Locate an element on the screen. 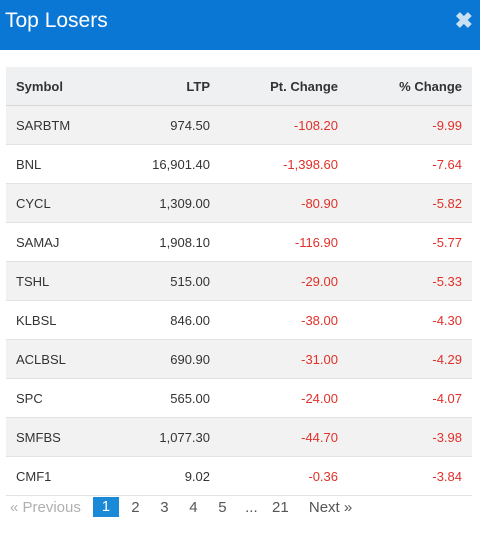  column-header-pct-change: % Change is located at coordinates (410, 86).